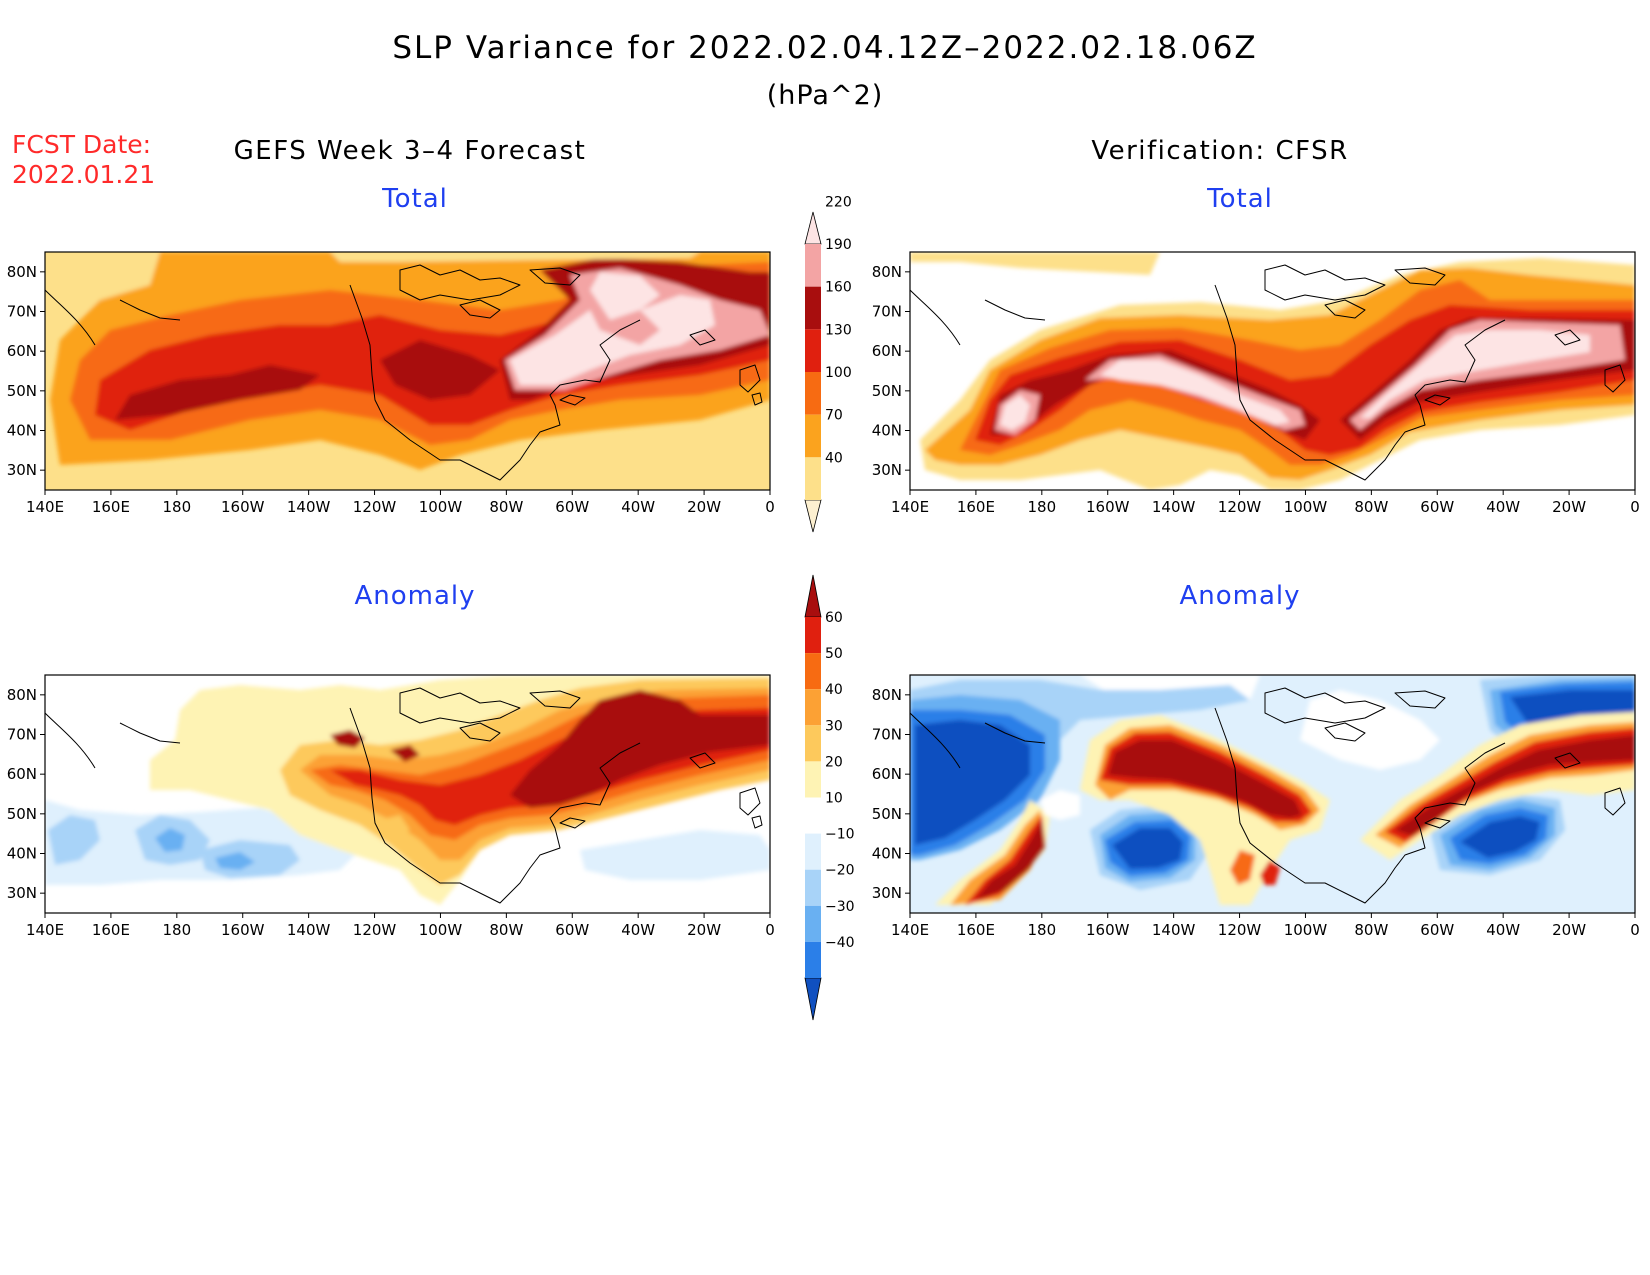 Image resolution: width=1650 pixels, height=1275 pixels. I want to click on lon-tick-label-forecast-anomaly: 140E, so click(45, 930).